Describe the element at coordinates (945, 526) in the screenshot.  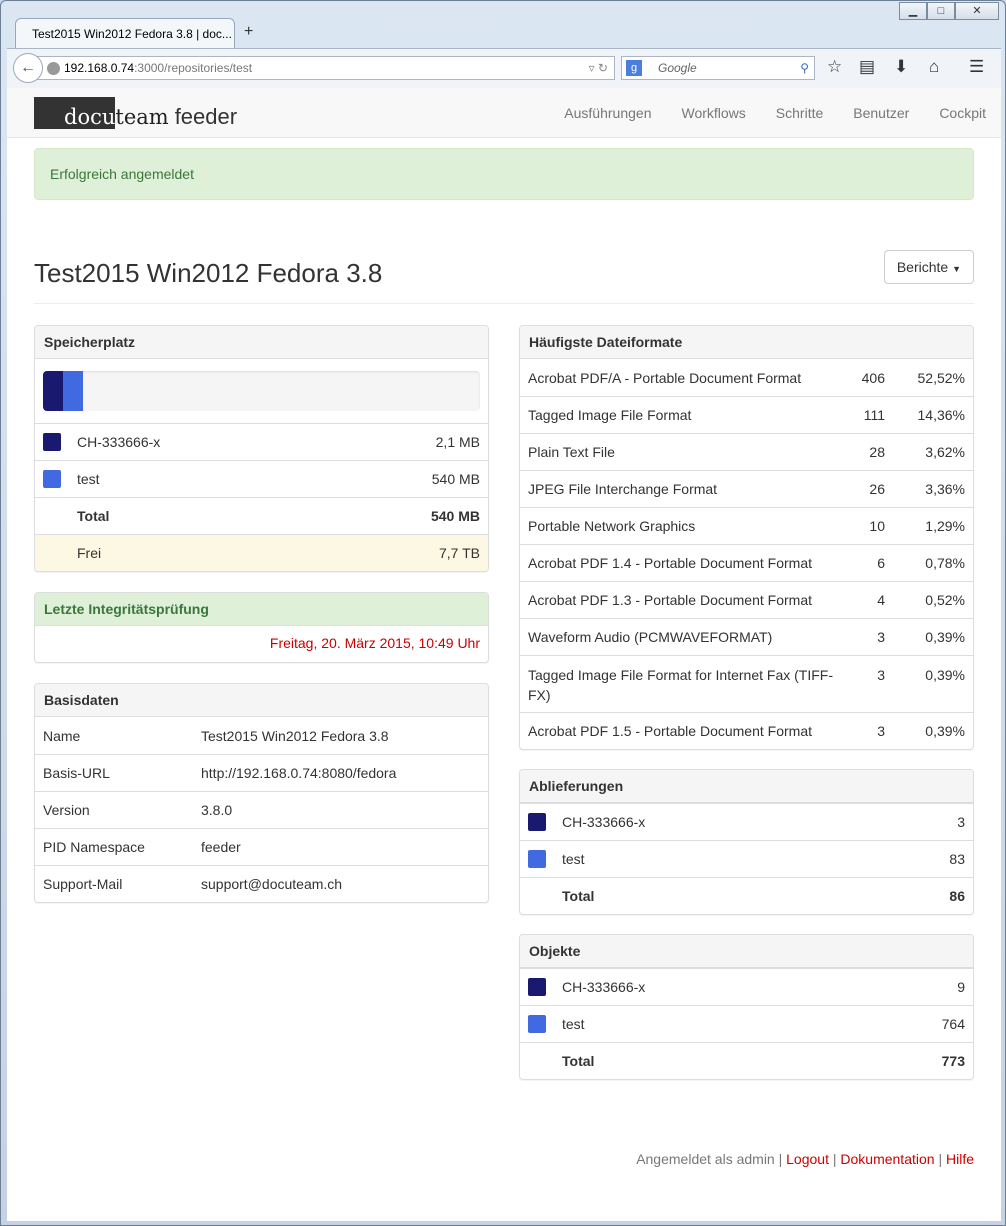
I see `format-percent: 1,29%` at that location.